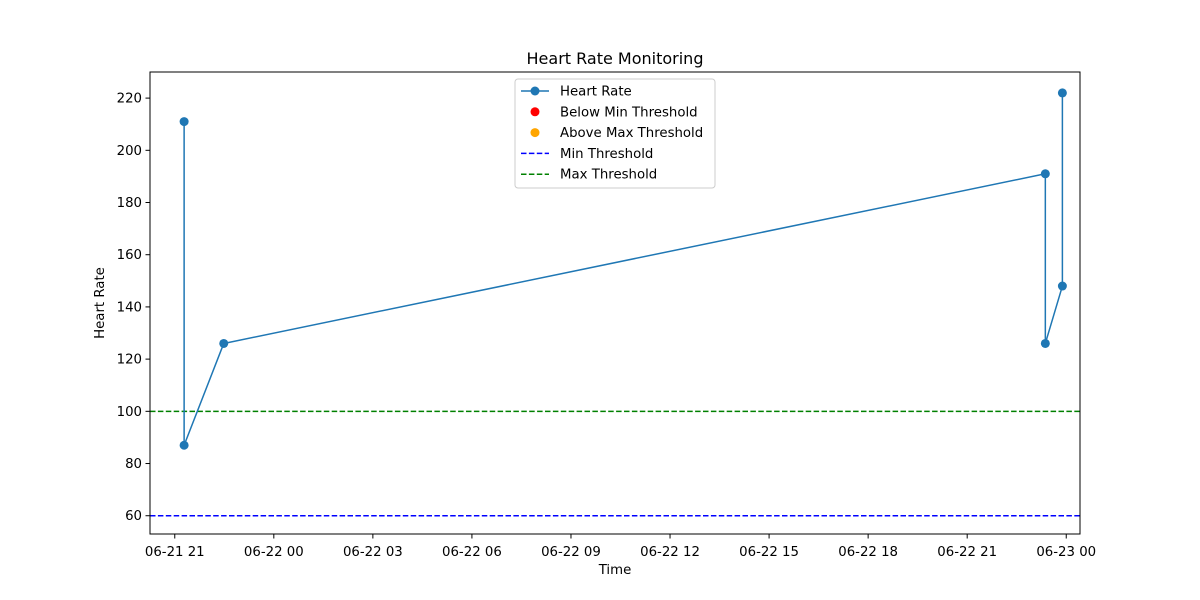  What do you see at coordinates (133, 516) in the screenshot?
I see `y-tick-label: 60` at bounding box center [133, 516].